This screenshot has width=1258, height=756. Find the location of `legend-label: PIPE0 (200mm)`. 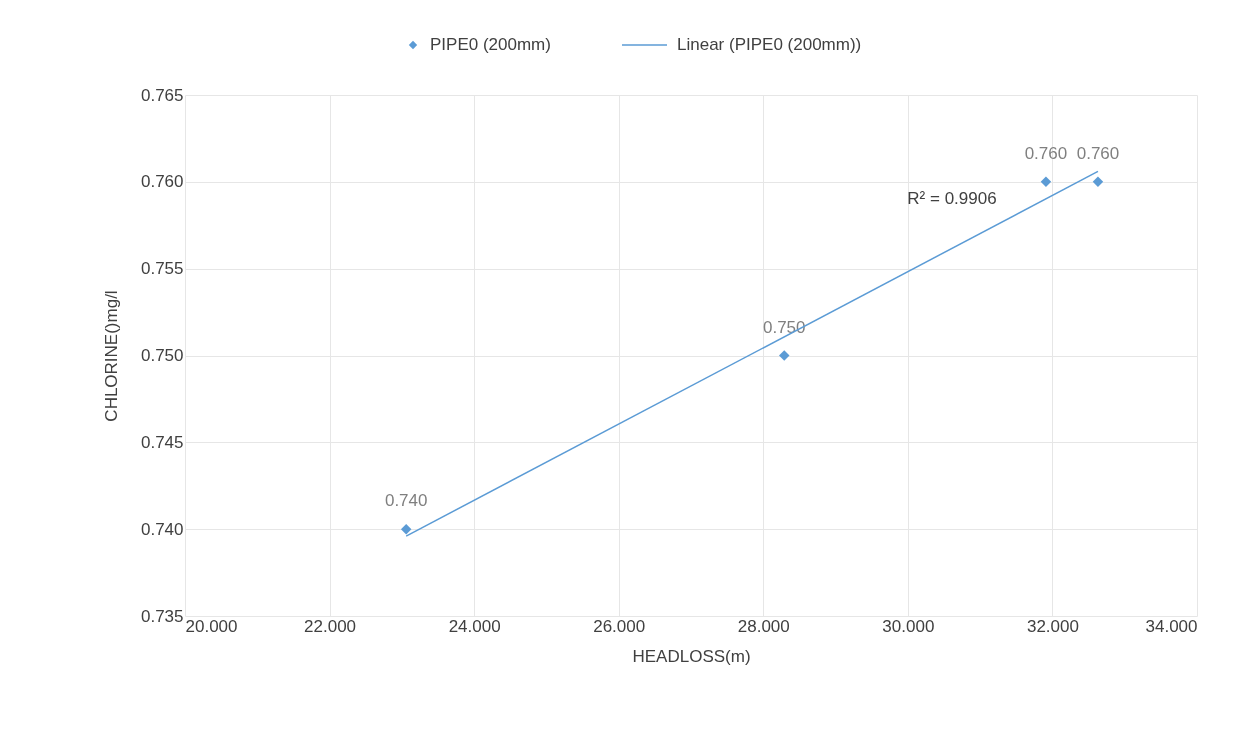

legend-label: PIPE0 (200mm) is located at coordinates (490, 44).